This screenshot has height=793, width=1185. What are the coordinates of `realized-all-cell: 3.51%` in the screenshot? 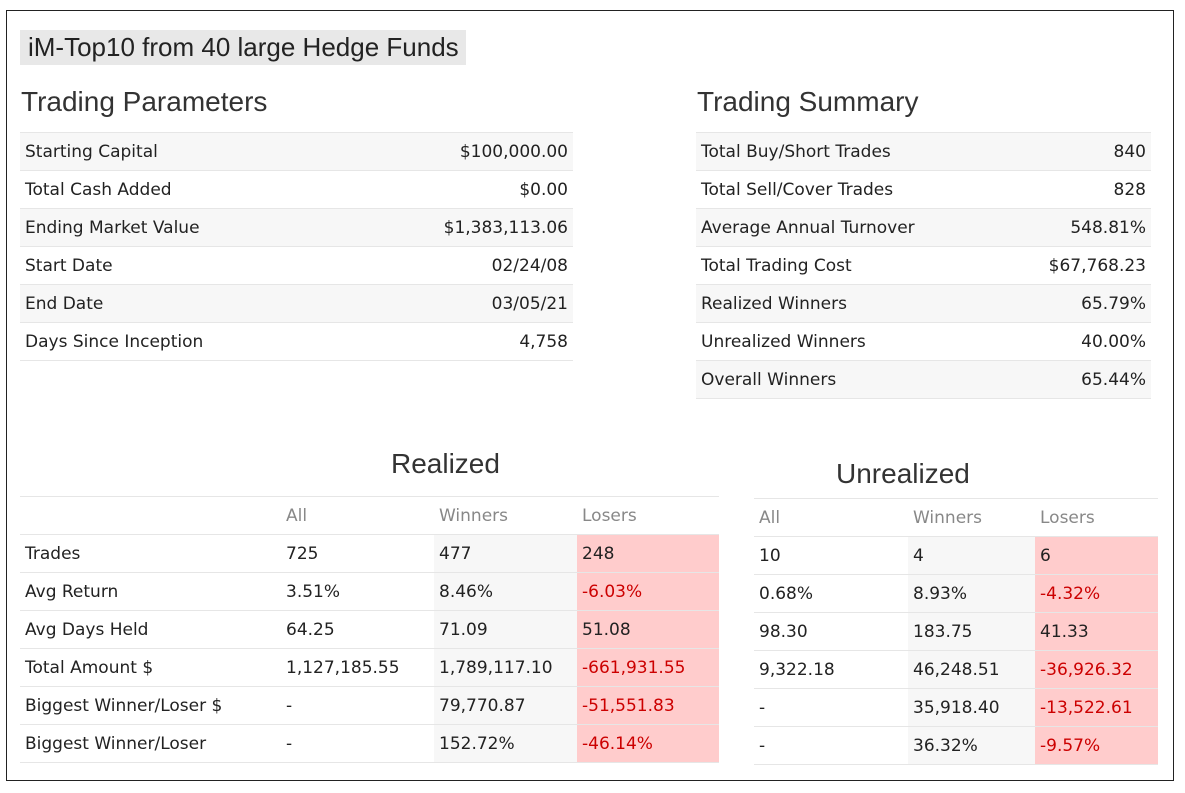 It's located at (357, 591).